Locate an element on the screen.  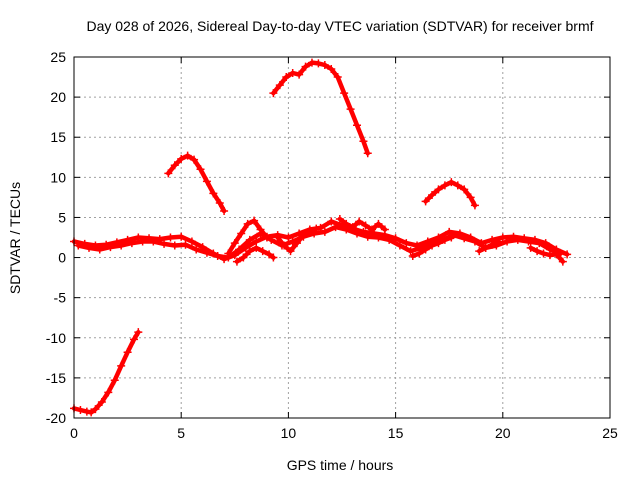
x-tick-label: 25 is located at coordinates (610, 433).